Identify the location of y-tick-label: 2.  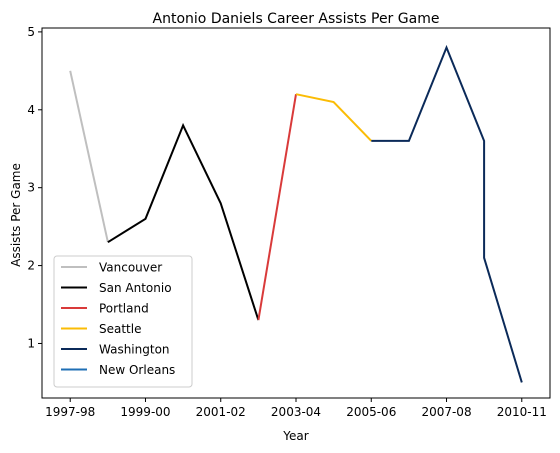
(31, 266).